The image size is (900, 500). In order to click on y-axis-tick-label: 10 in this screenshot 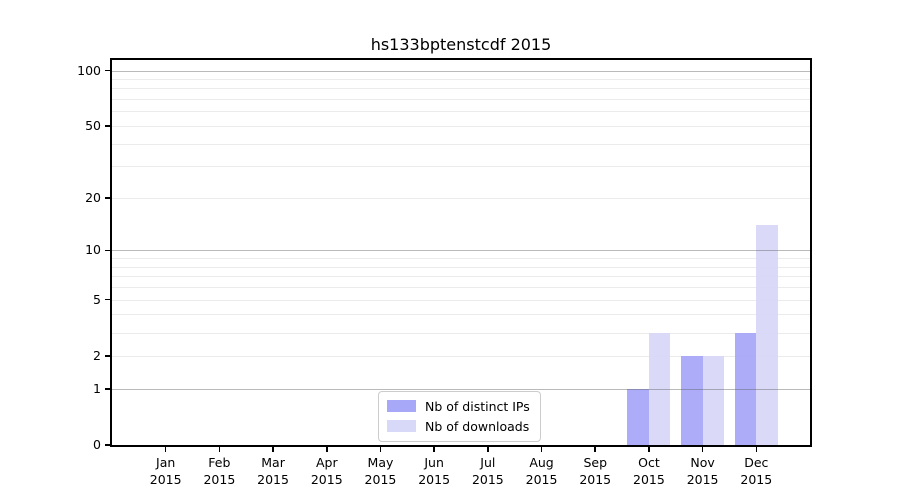, I will do `click(93, 250)`.